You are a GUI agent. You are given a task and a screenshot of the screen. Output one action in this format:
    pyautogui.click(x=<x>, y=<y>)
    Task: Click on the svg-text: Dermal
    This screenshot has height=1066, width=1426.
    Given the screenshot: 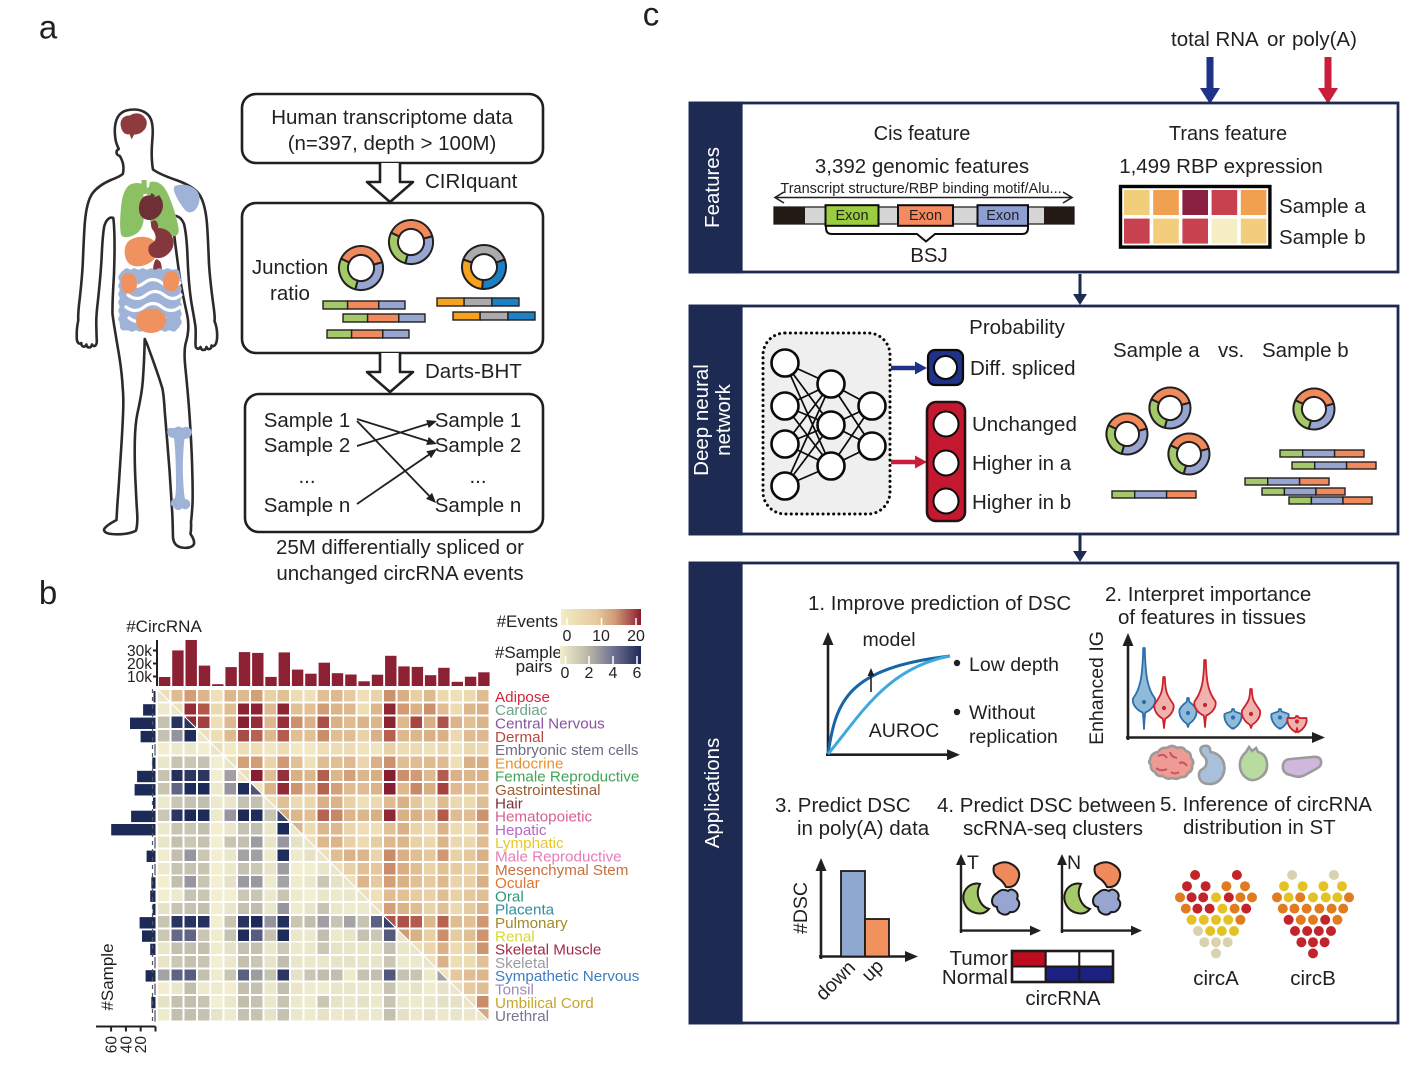 What is the action you would take?
    pyautogui.click(x=519, y=737)
    